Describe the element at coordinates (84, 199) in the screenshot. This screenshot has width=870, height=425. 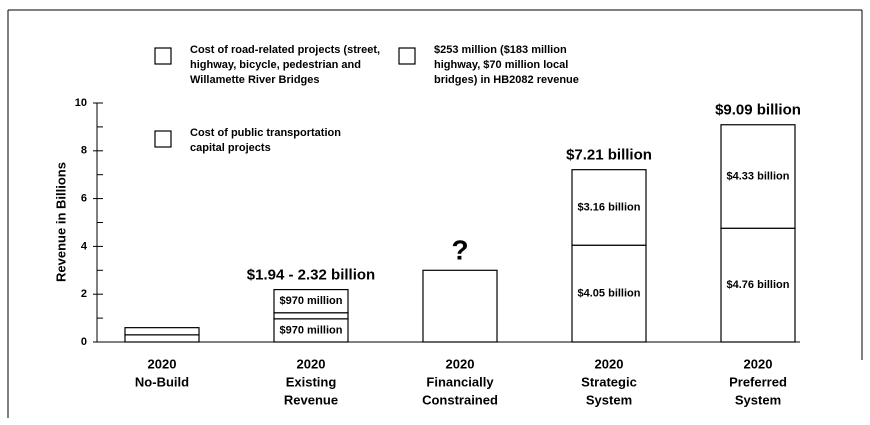
I see `y-tick-label: 6` at that location.